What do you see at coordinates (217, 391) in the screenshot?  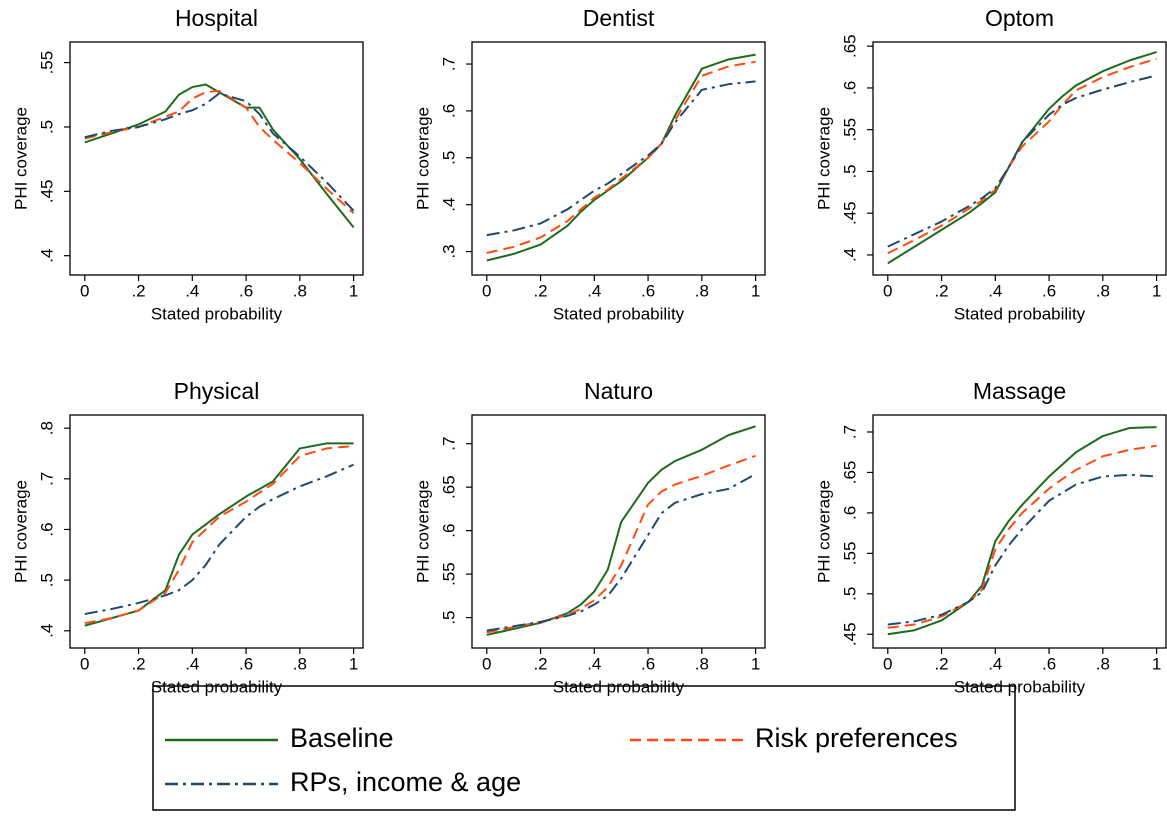 I see `chart-title: Physical` at bounding box center [217, 391].